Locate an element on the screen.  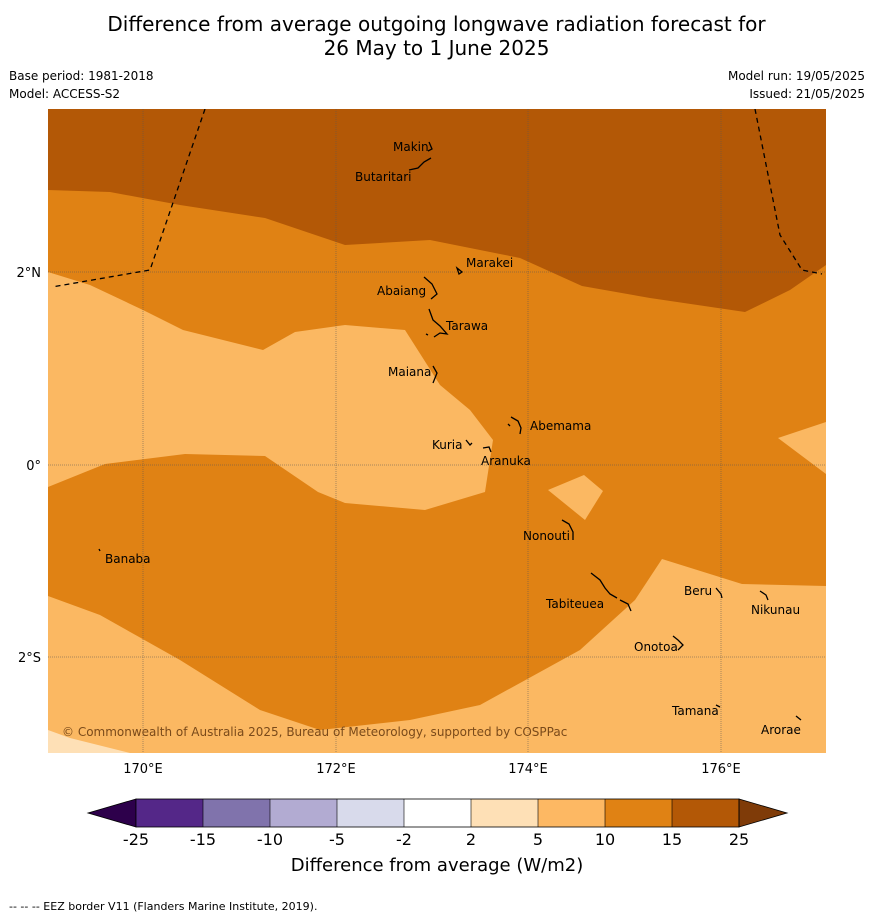
issued-date: Issued: 21/05/2025 is located at coordinates (807, 94).